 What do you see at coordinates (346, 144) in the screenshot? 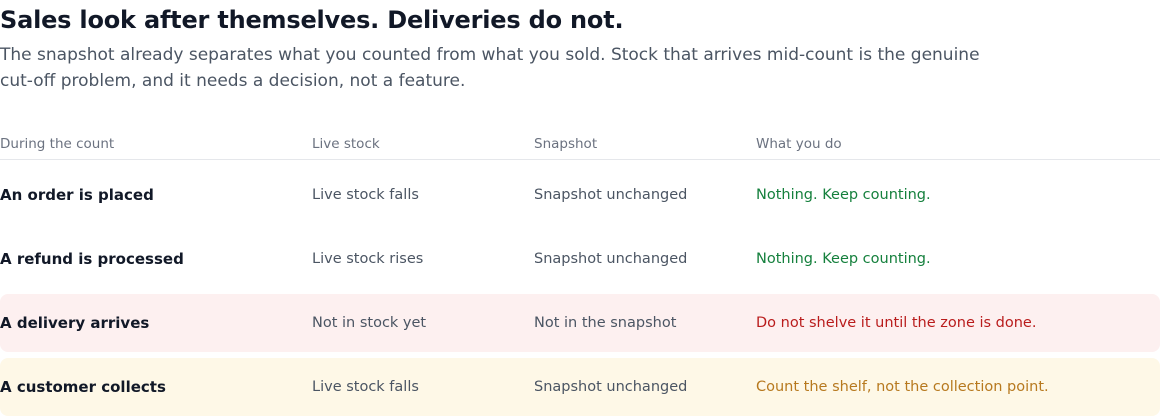
I see `column-header-live-stock: Live stock` at bounding box center [346, 144].